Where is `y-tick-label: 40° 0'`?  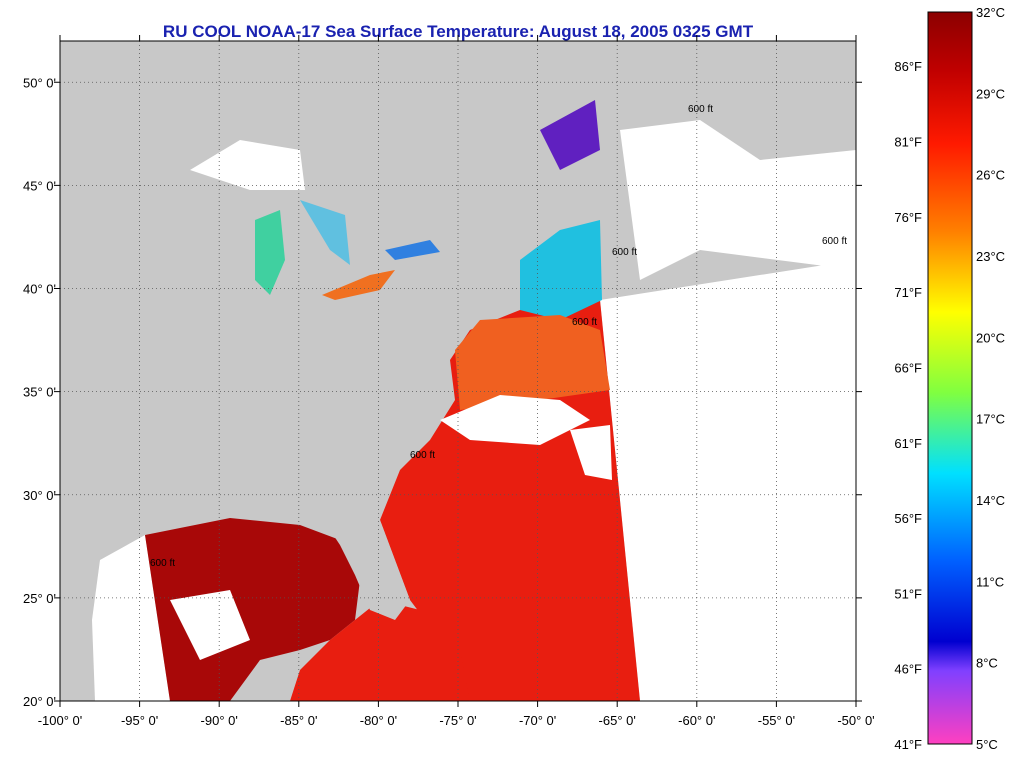
y-tick-label: 40° 0' is located at coordinates (39, 289).